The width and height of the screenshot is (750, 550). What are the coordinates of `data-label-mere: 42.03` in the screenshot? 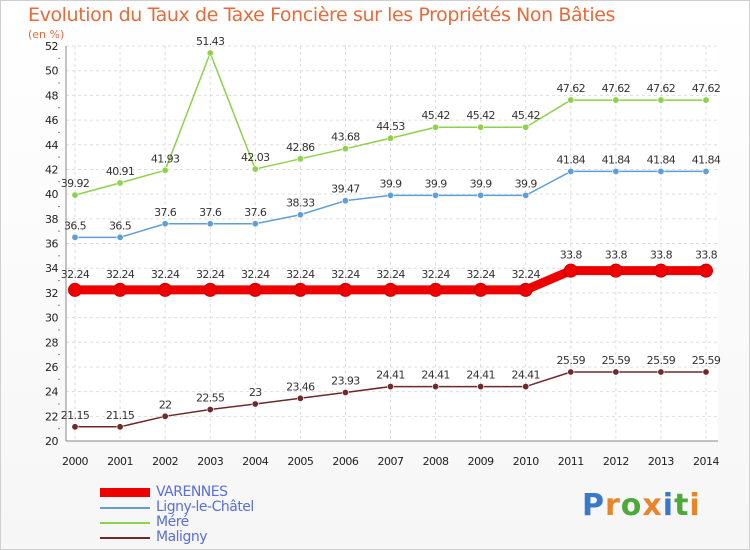 It's located at (255, 157).